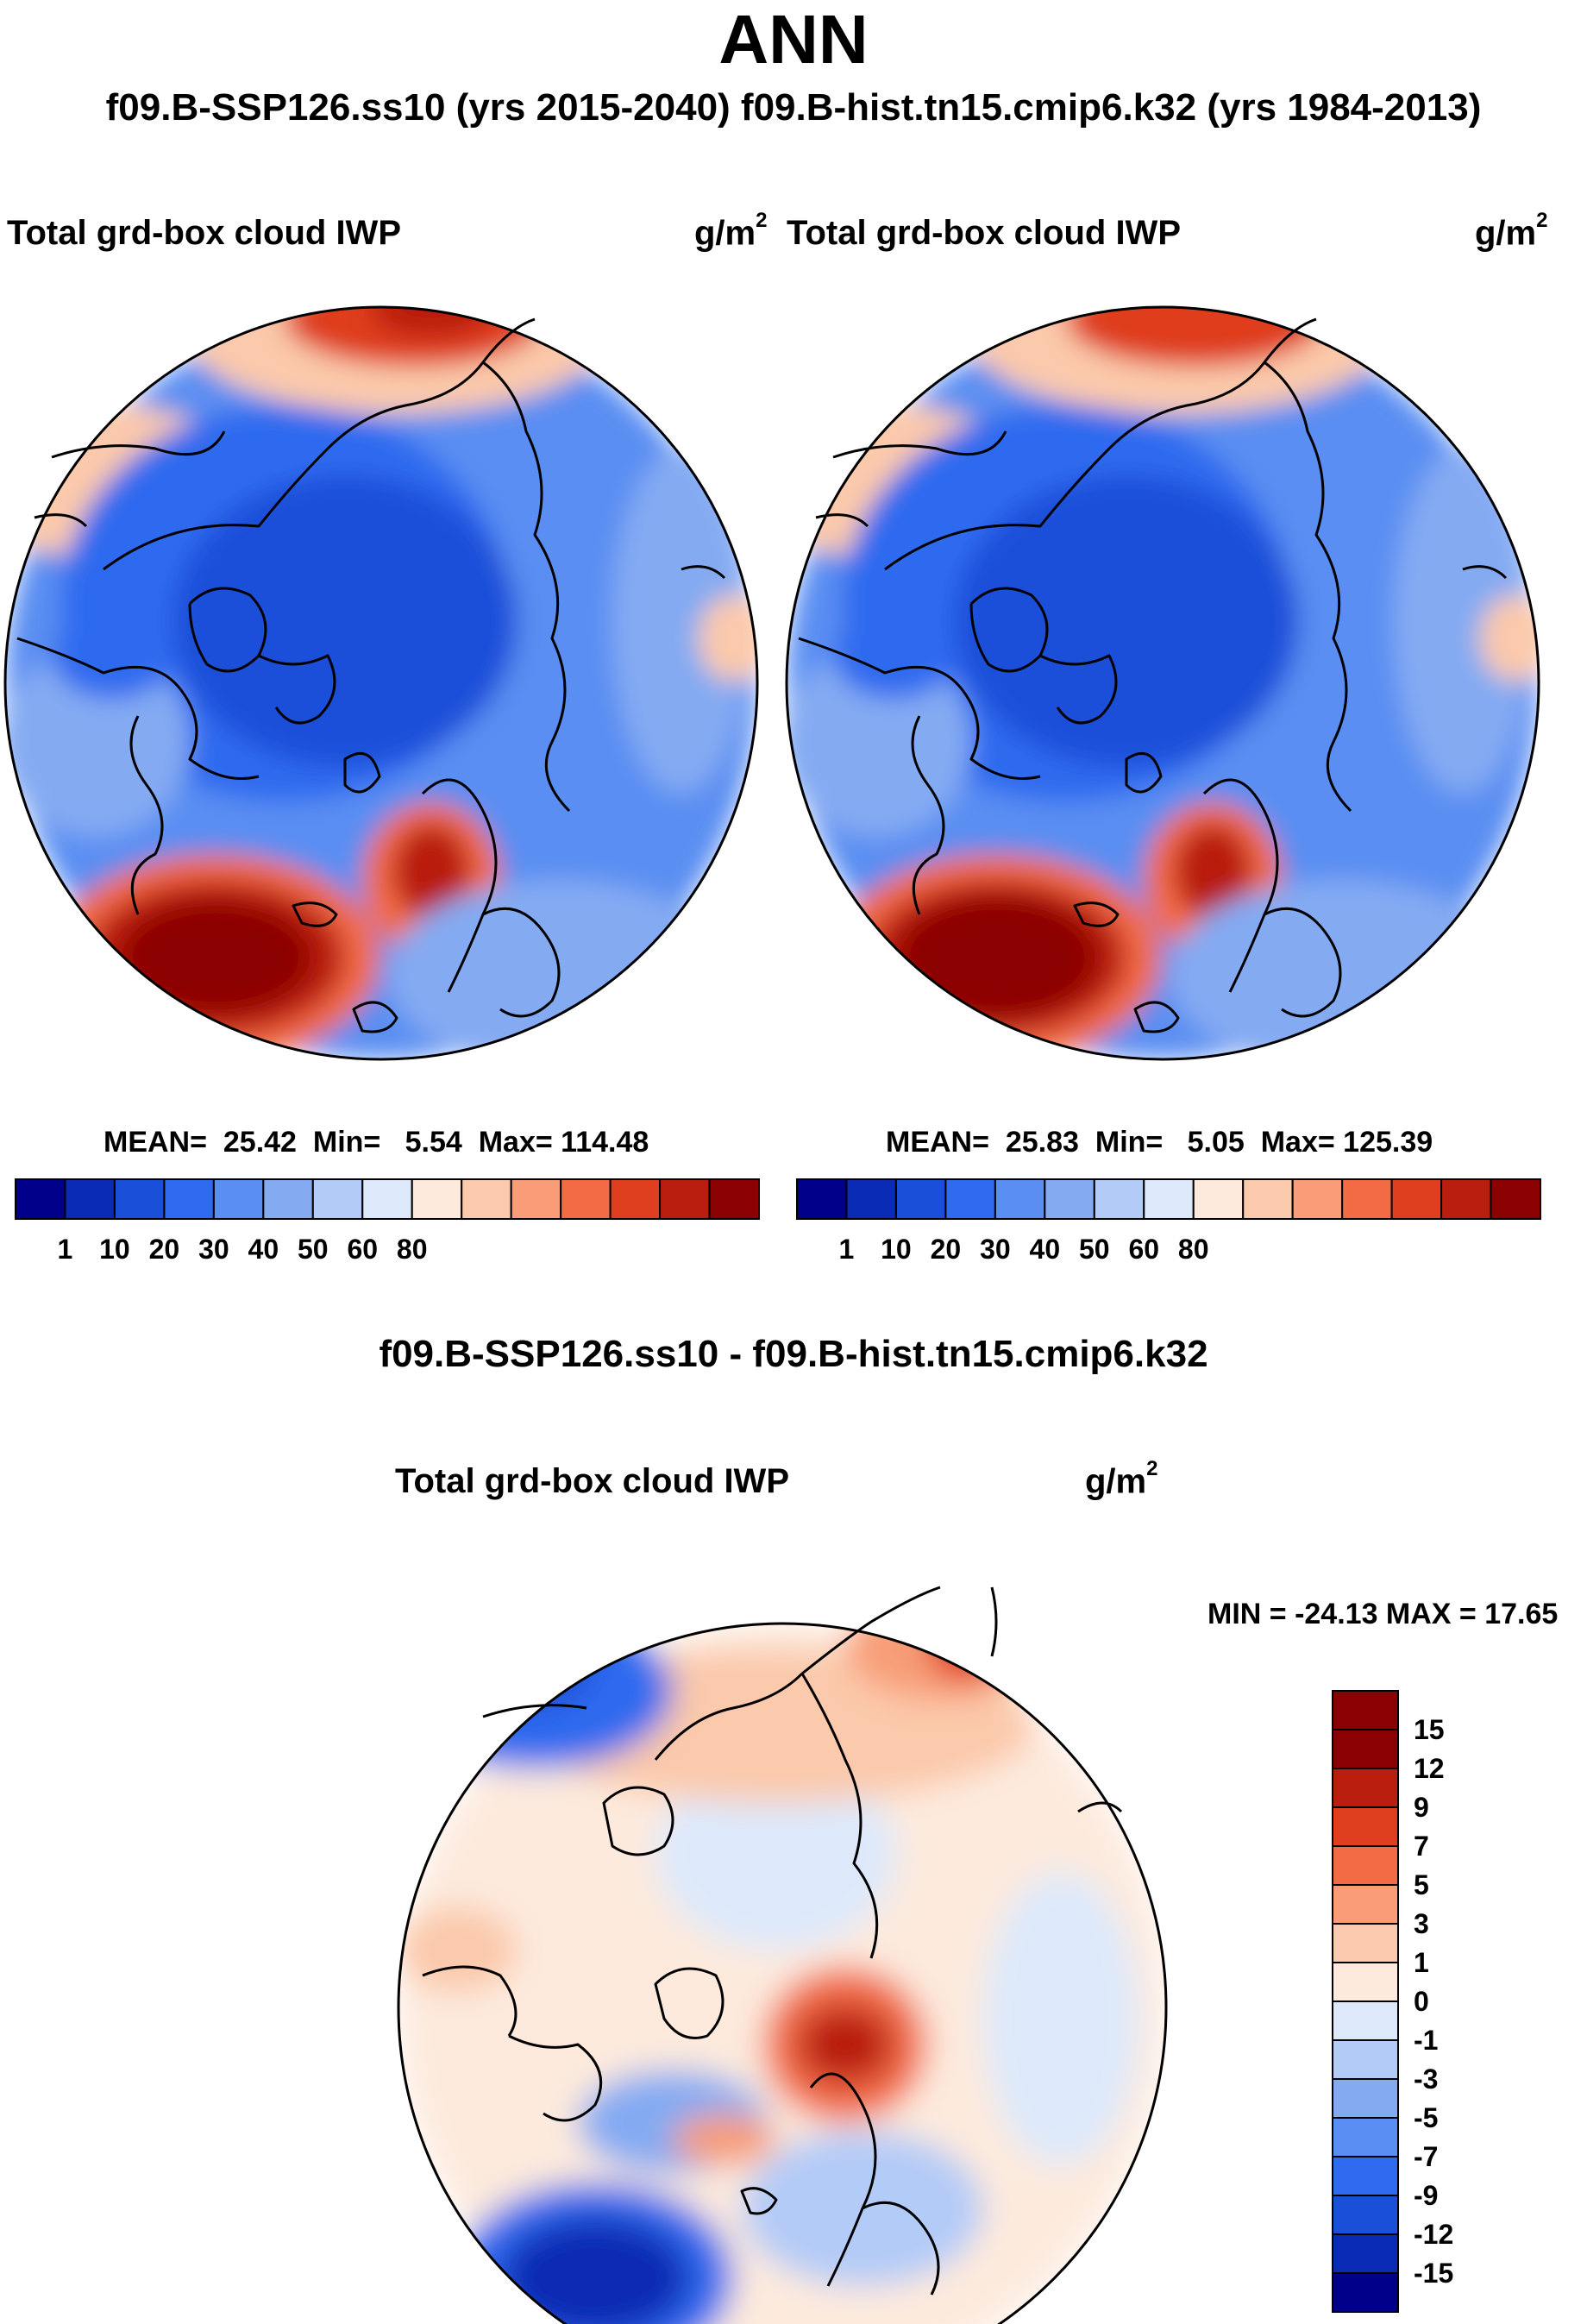  What do you see at coordinates (1421, 1885) in the screenshot?
I see `difference-colorbar-tick-label: 5` at bounding box center [1421, 1885].